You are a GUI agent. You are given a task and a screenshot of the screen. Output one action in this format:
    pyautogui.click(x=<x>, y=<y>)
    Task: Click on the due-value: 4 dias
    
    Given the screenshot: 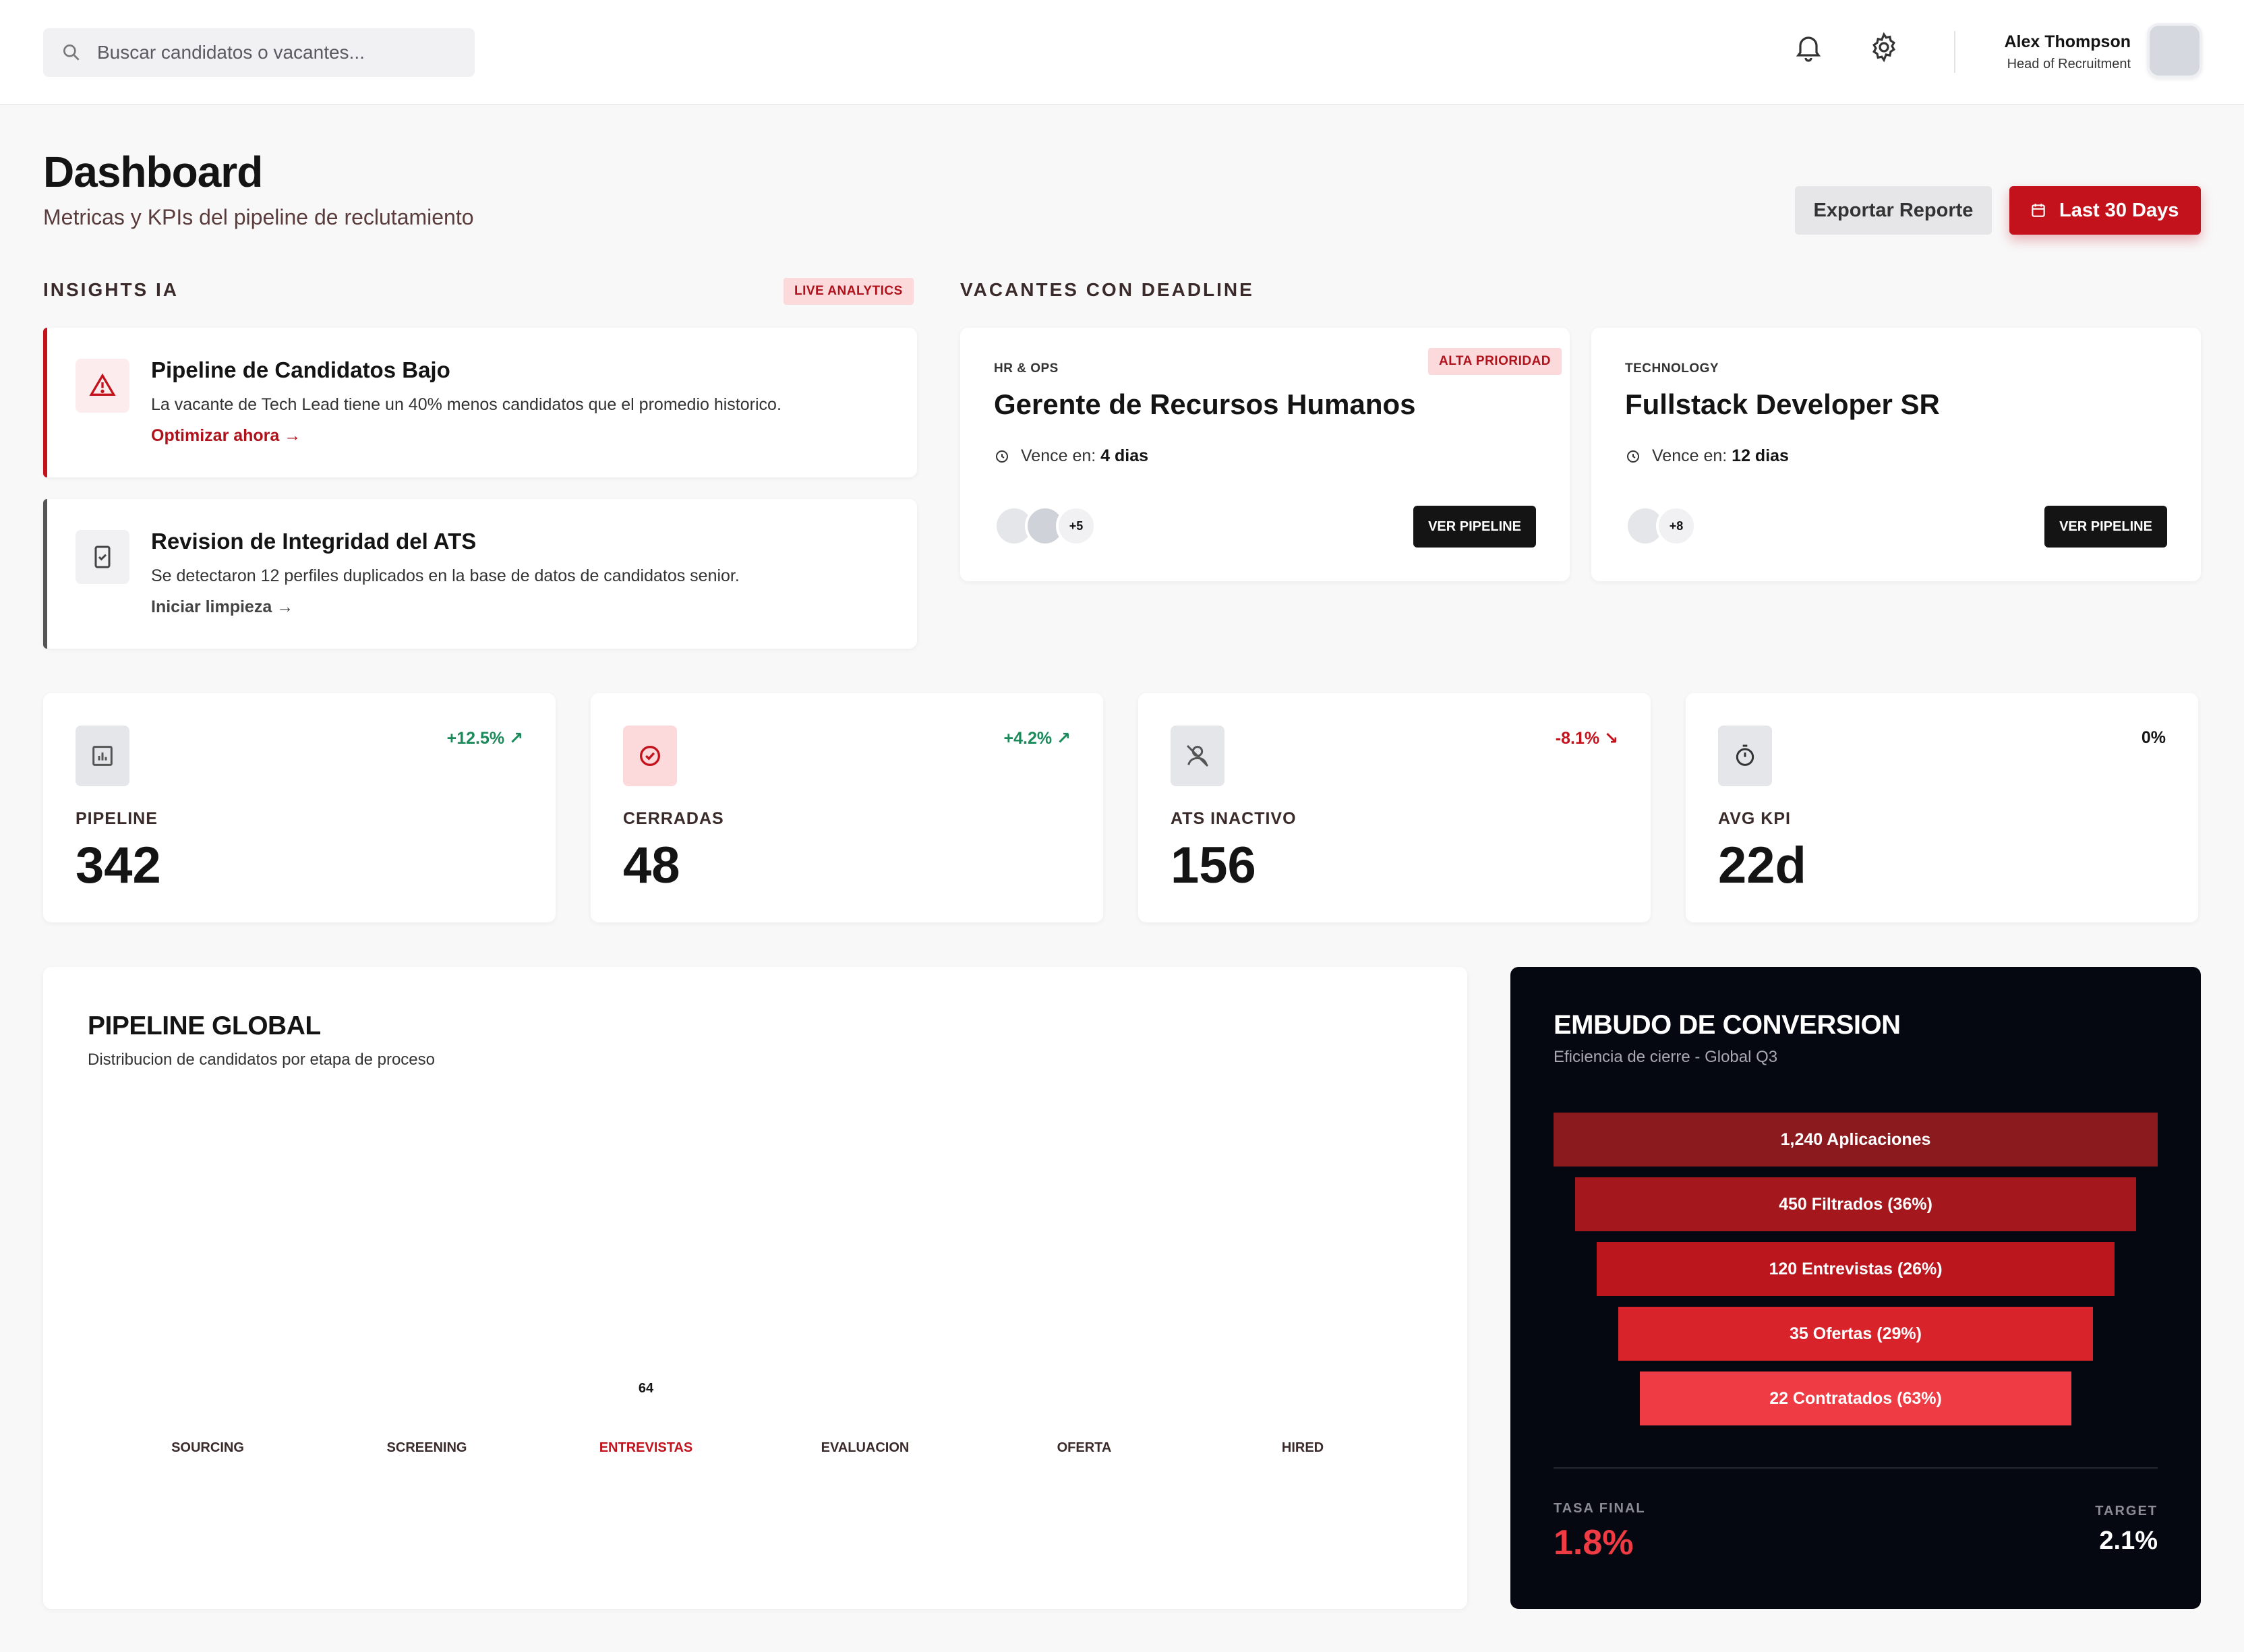 What is the action you would take?
    pyautogui.click(x=1124, y=455)
    